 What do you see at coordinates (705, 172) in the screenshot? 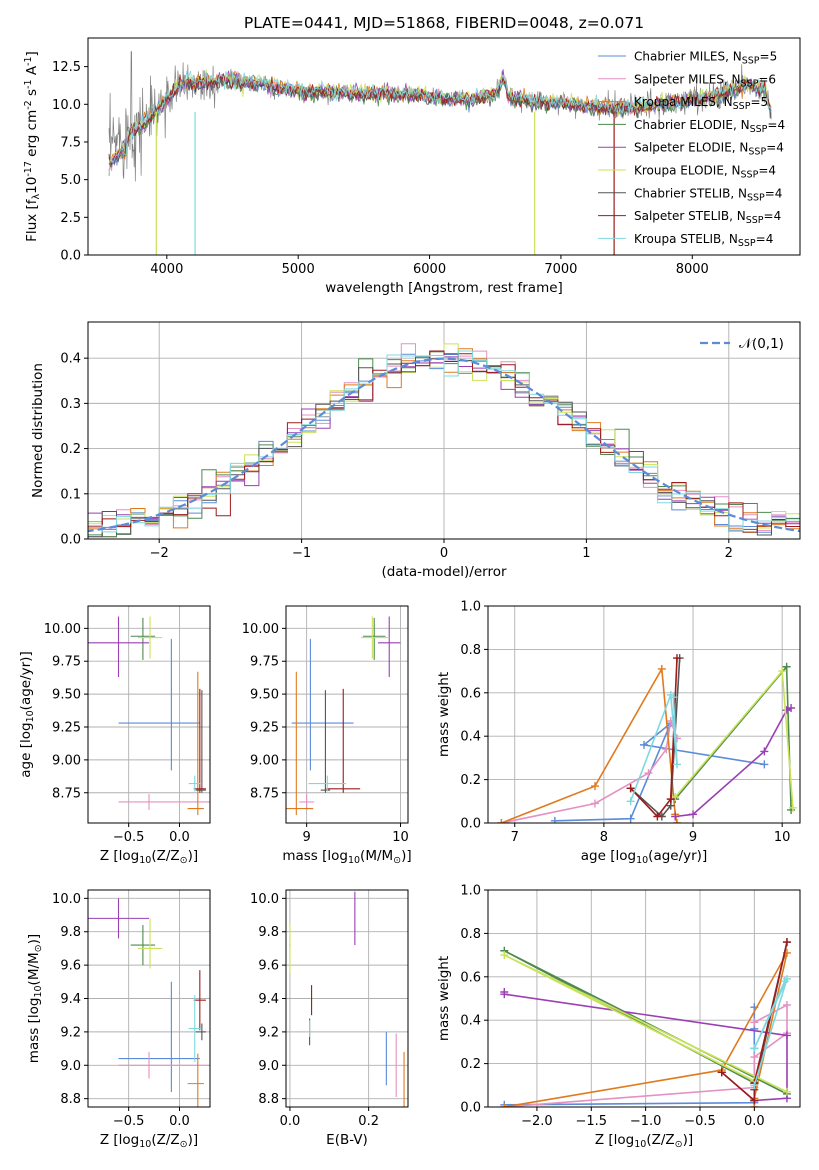
I see `legend-label: Kroupa ELODIE, NSSP=4` at bounding box center [705, 172].